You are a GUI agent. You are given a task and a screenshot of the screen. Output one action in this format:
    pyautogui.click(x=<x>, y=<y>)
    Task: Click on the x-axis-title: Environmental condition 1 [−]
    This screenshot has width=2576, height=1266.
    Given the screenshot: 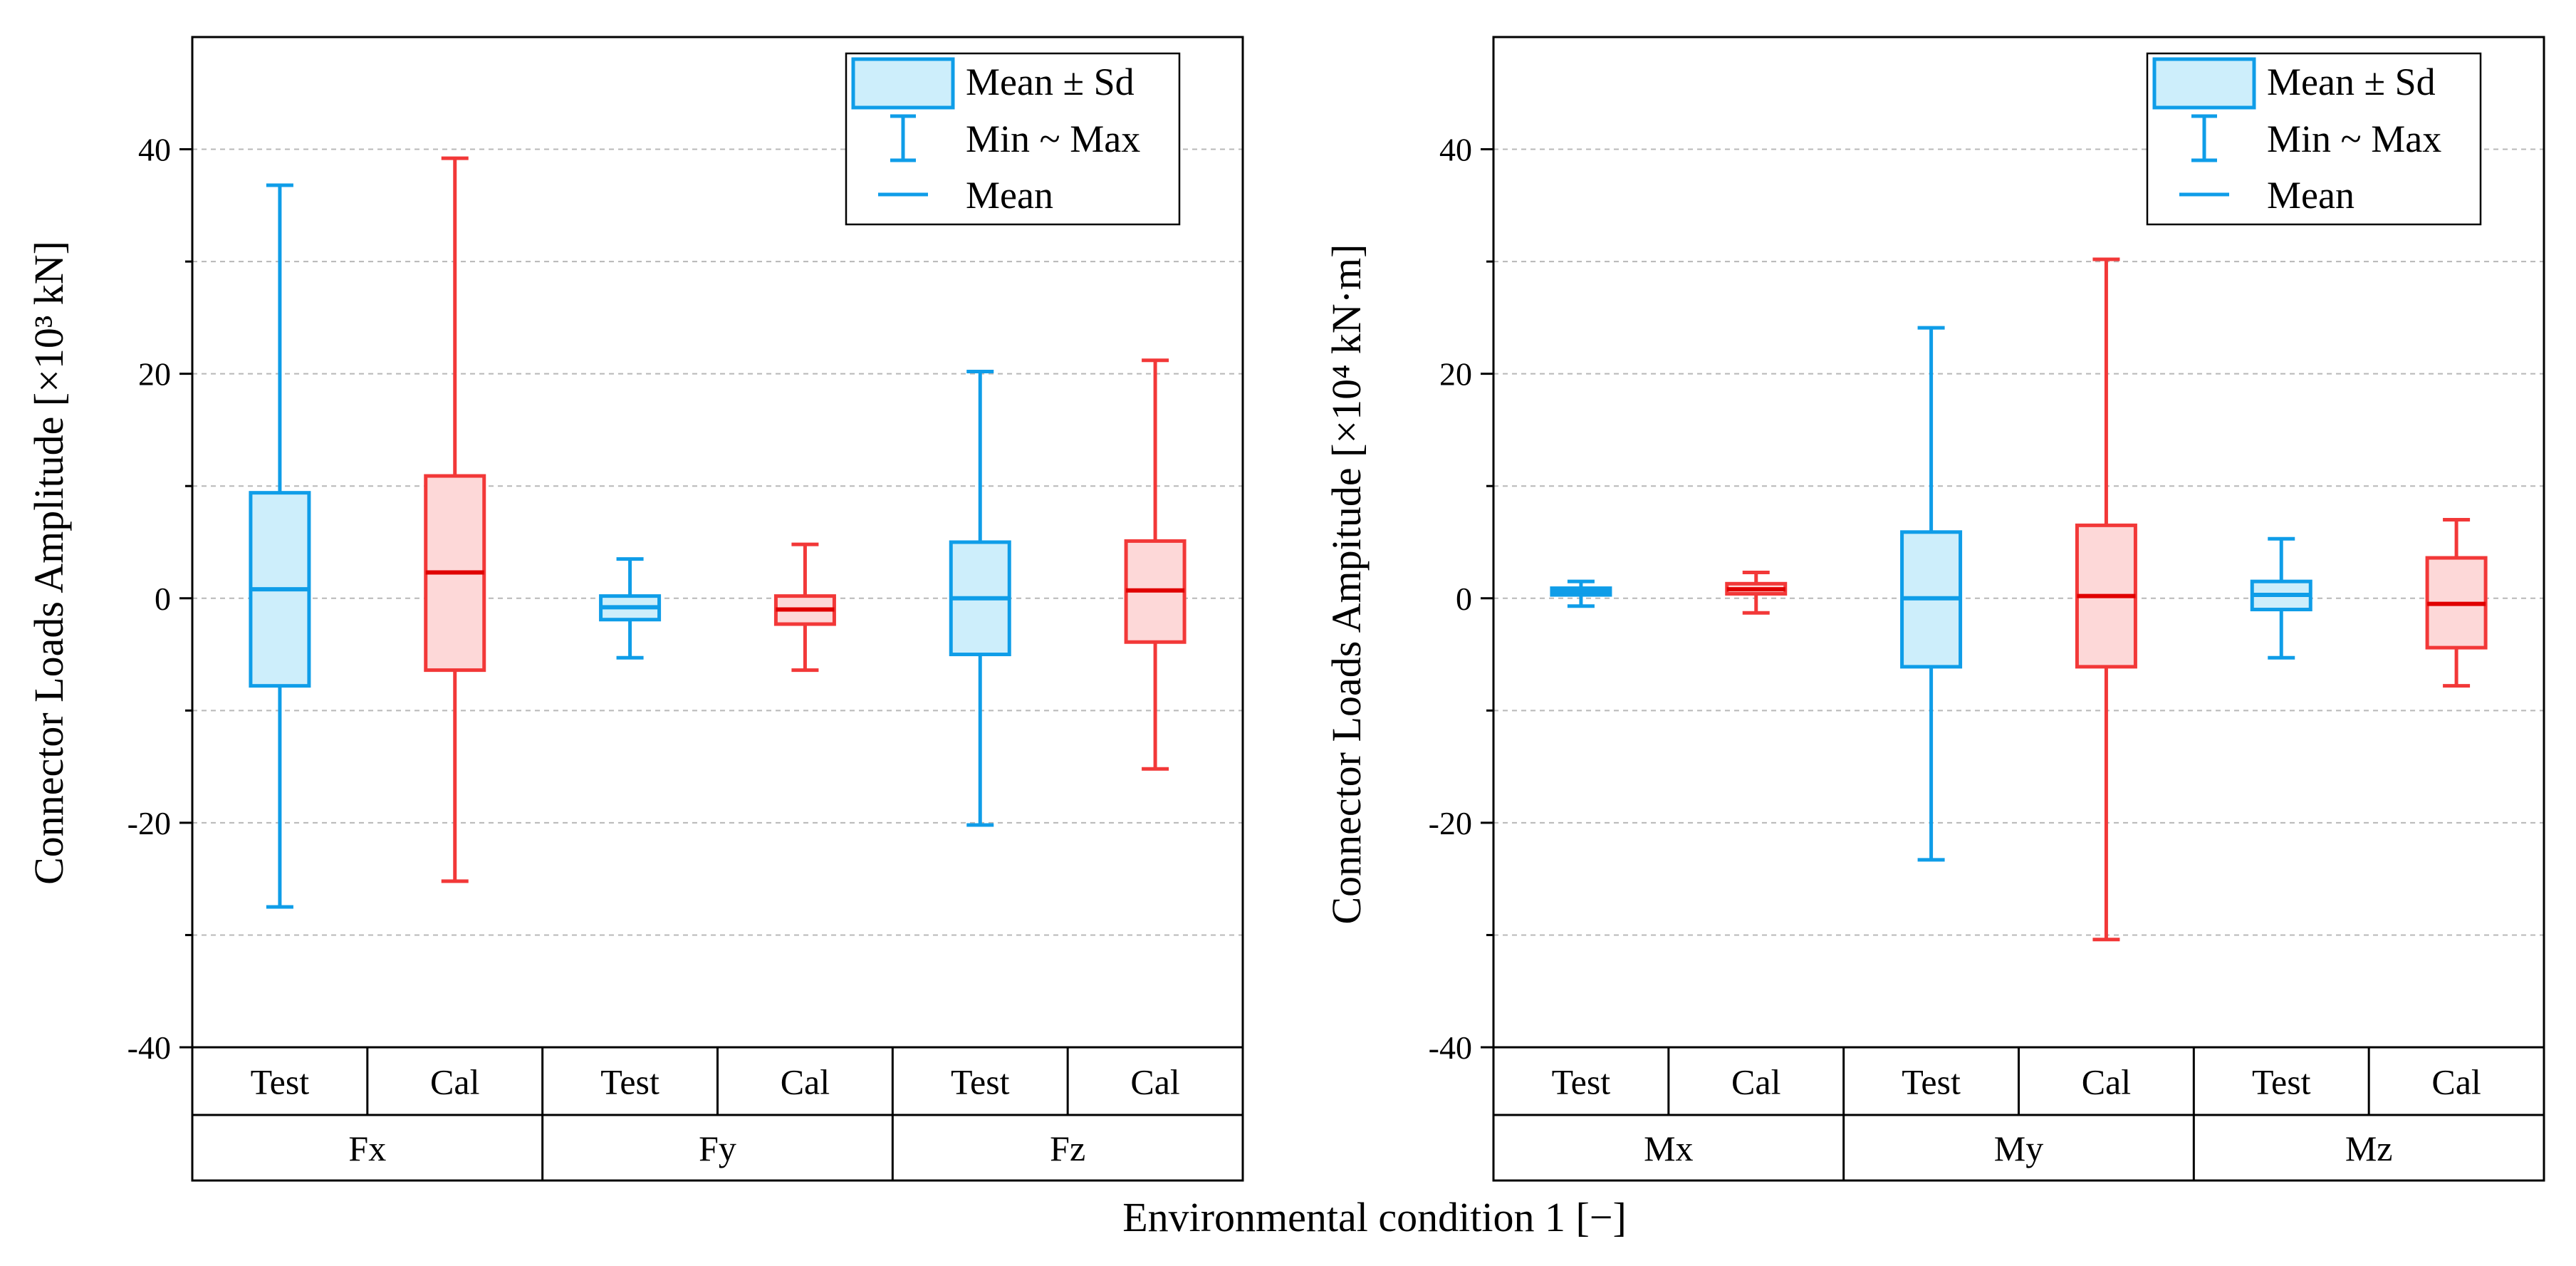 What is the action you would take?
    pyautogui.click(x=1374, y=1217)
    